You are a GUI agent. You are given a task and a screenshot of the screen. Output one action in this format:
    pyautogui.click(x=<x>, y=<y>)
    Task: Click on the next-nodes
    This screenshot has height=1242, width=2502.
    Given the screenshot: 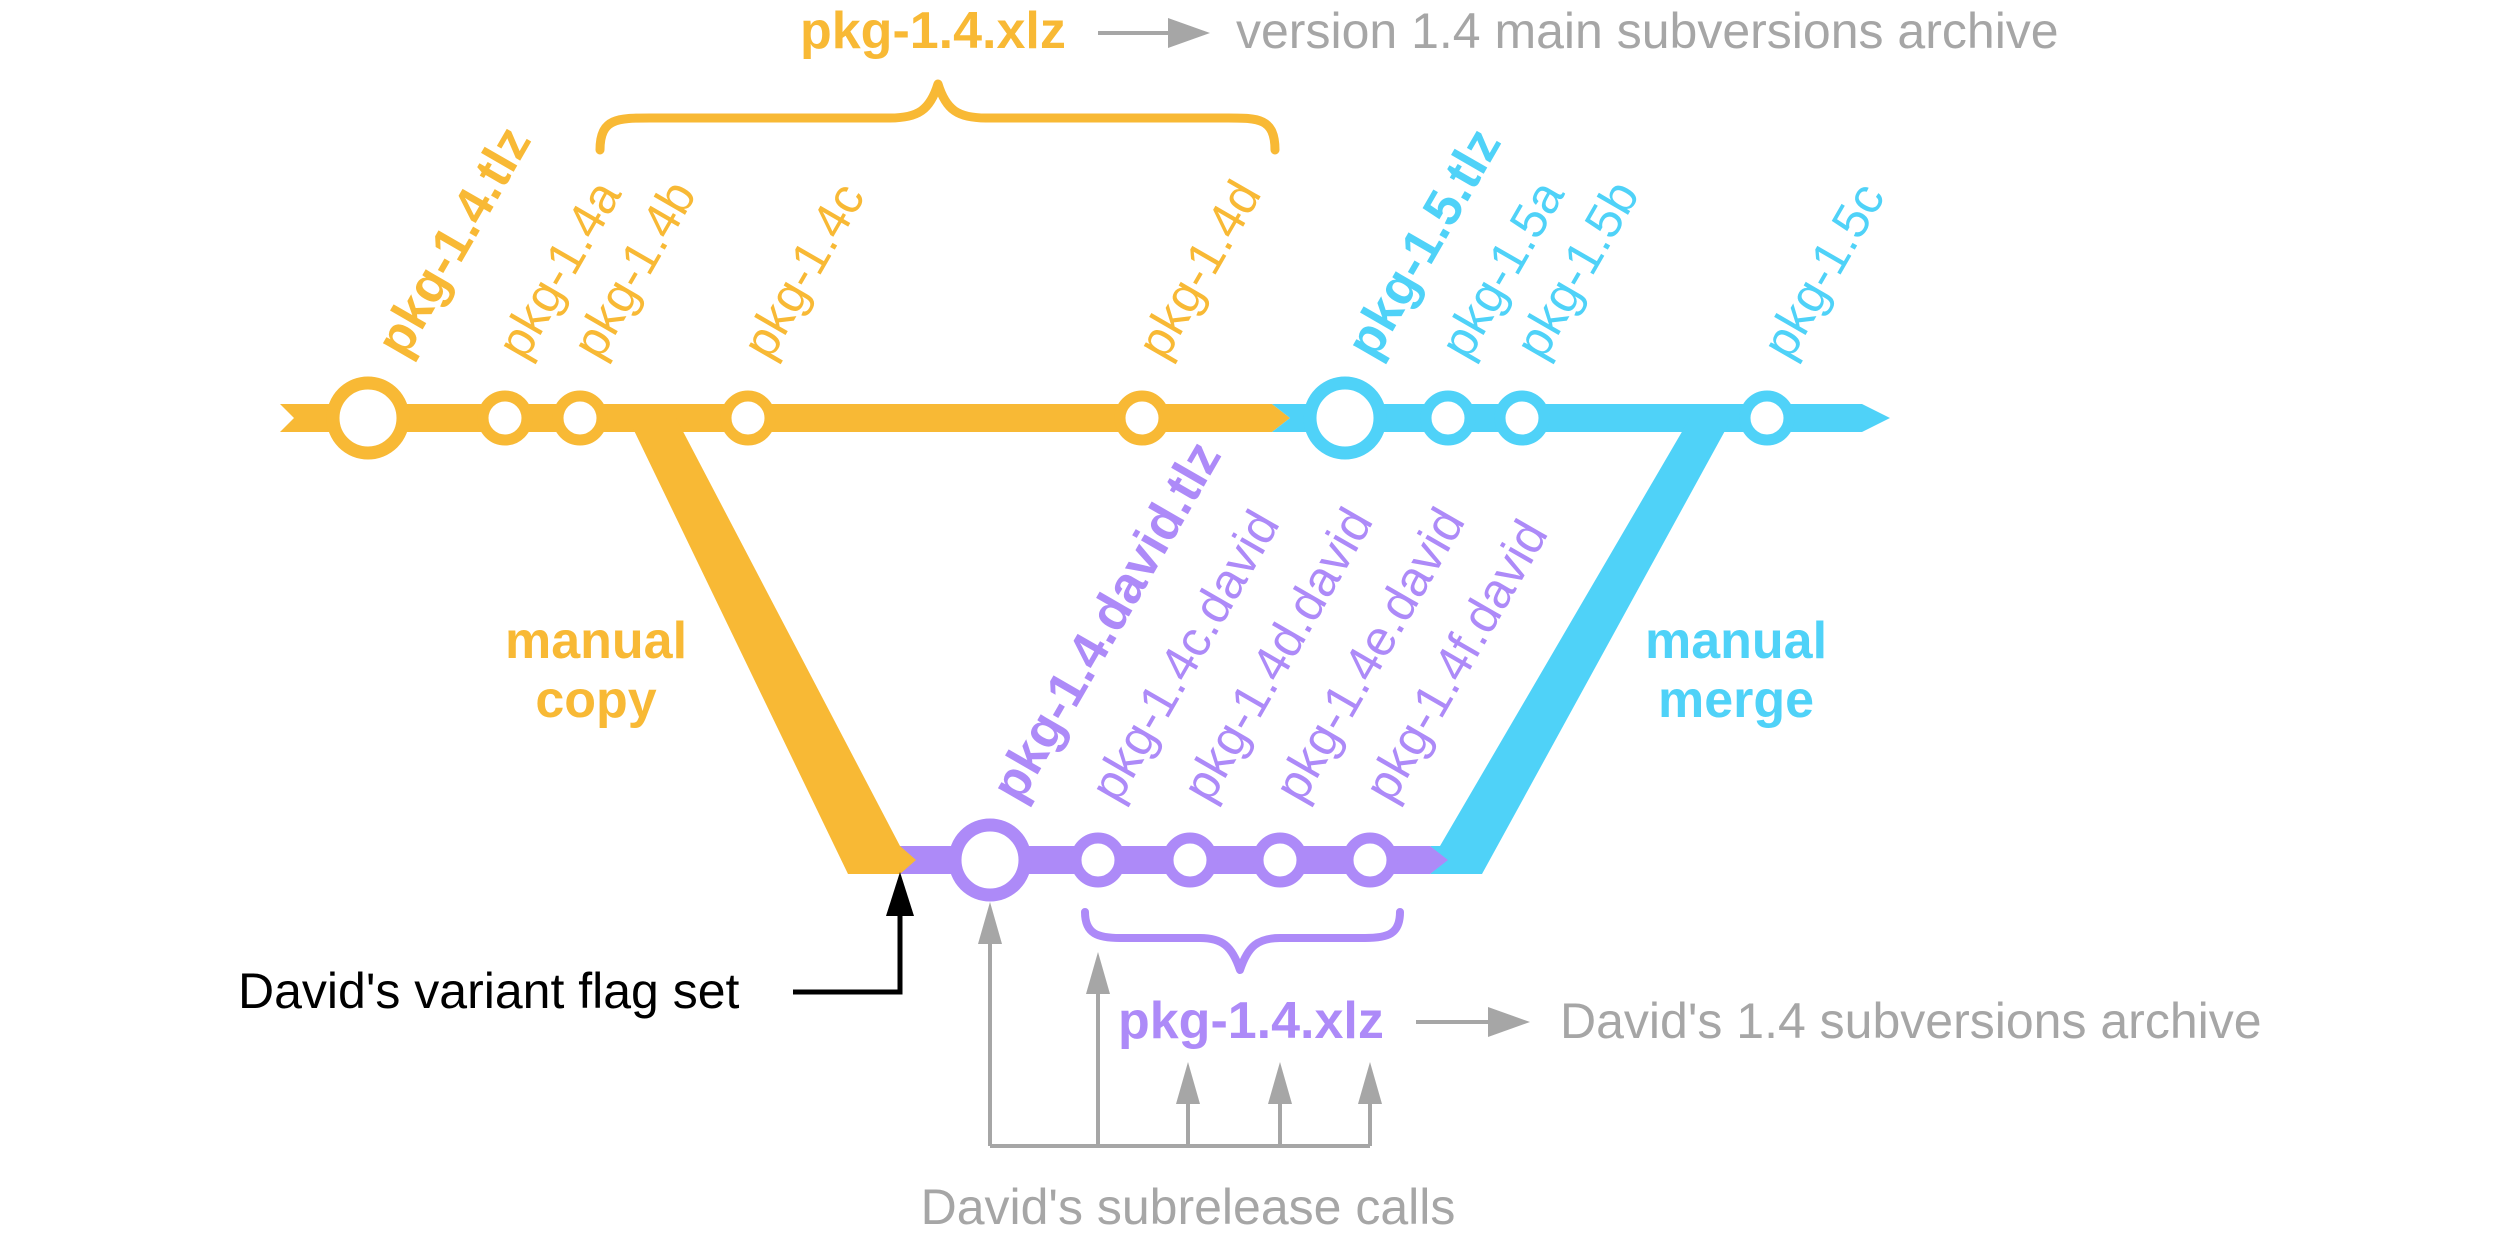 What is the action you would take?
    pyautogui.click(x=1549, y=418)
    